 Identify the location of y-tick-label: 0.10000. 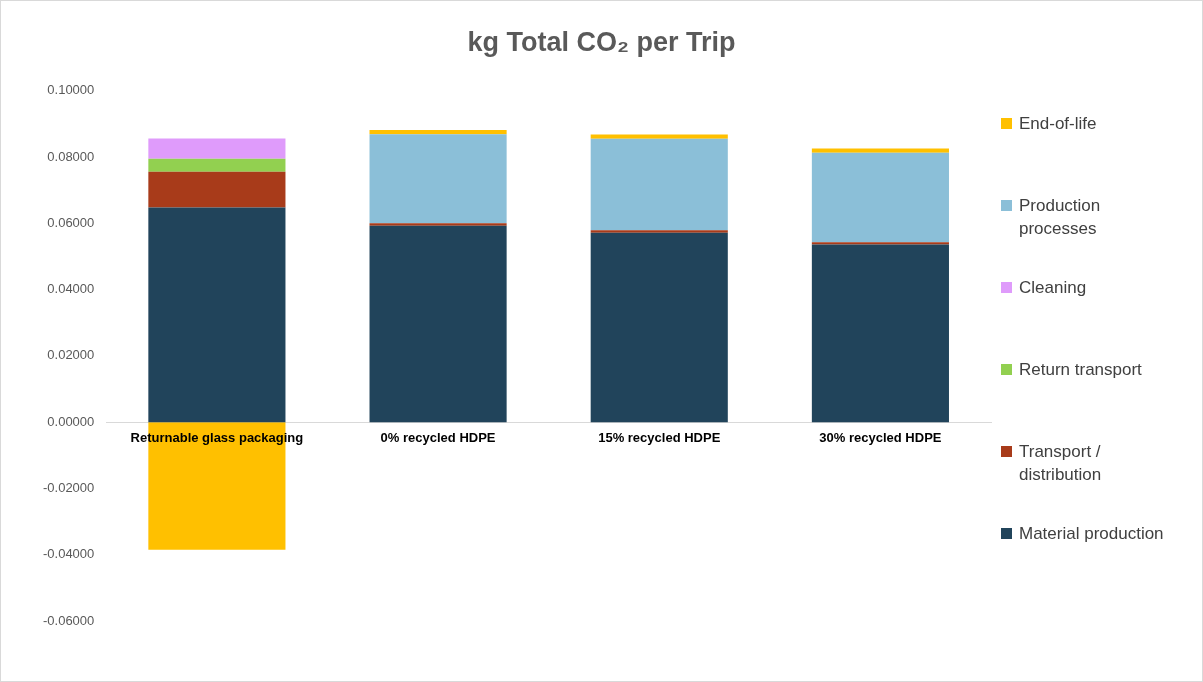
(71, 90).